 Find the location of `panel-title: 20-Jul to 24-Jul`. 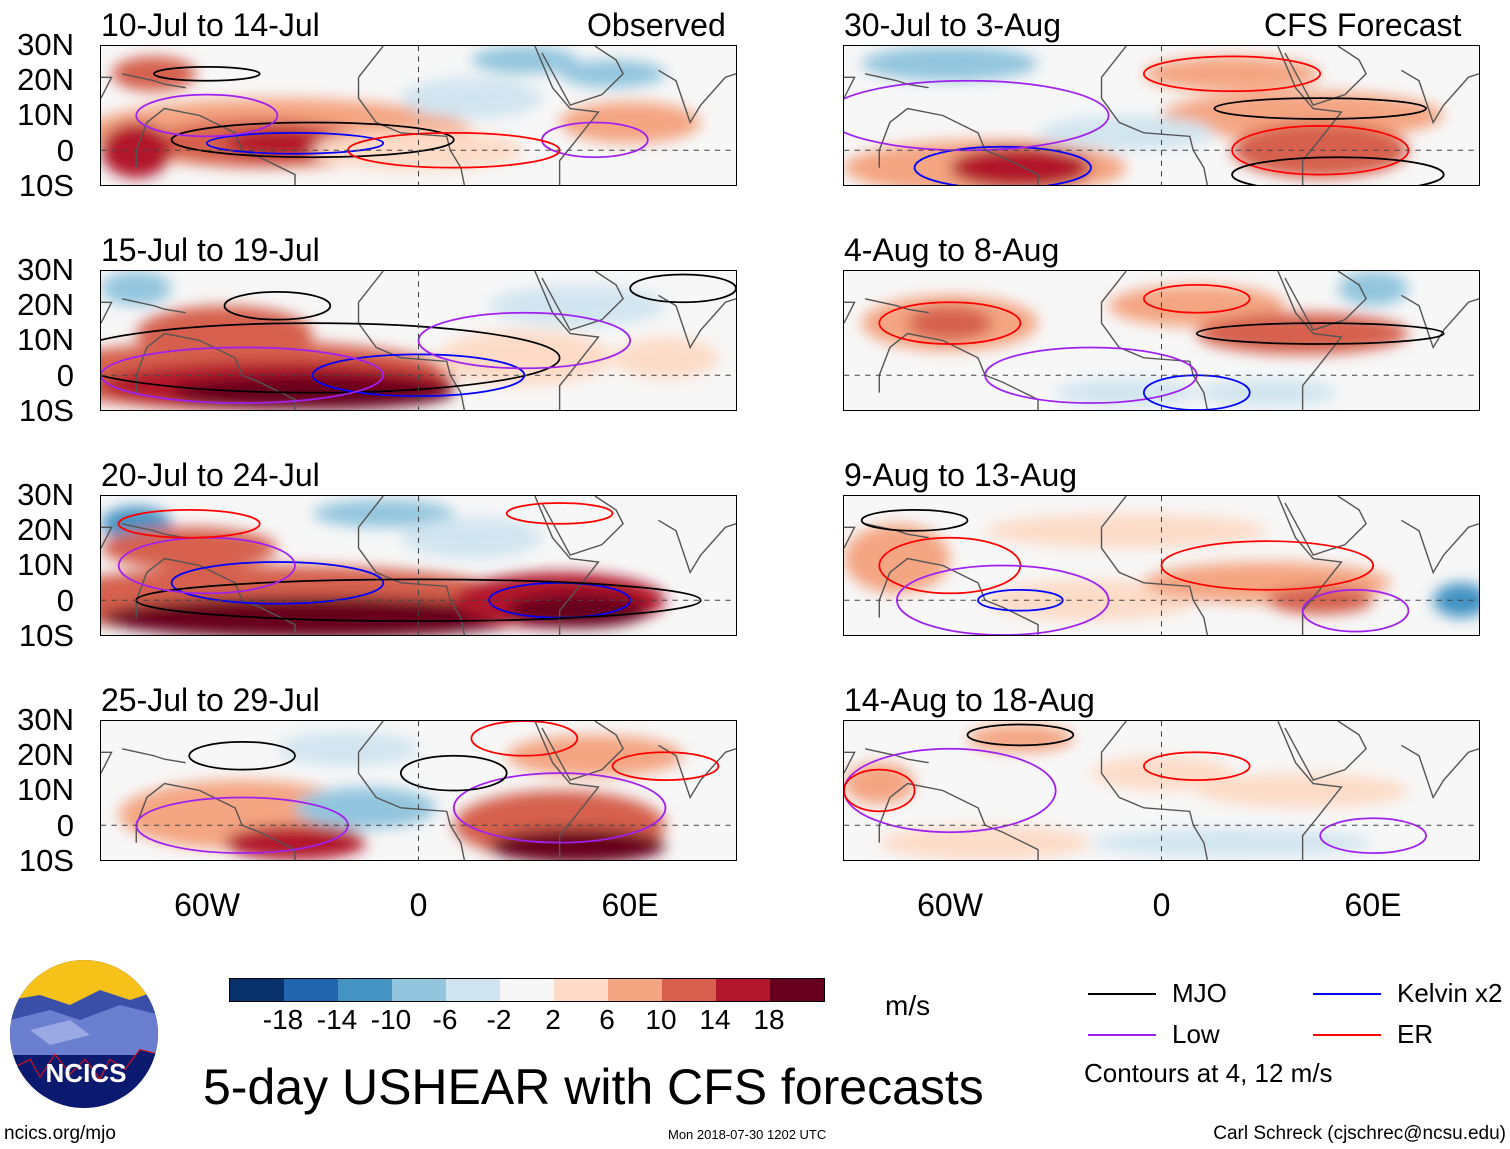

panel-title: 20-Jul to 24-Jul is located at coordinates (210, 475).